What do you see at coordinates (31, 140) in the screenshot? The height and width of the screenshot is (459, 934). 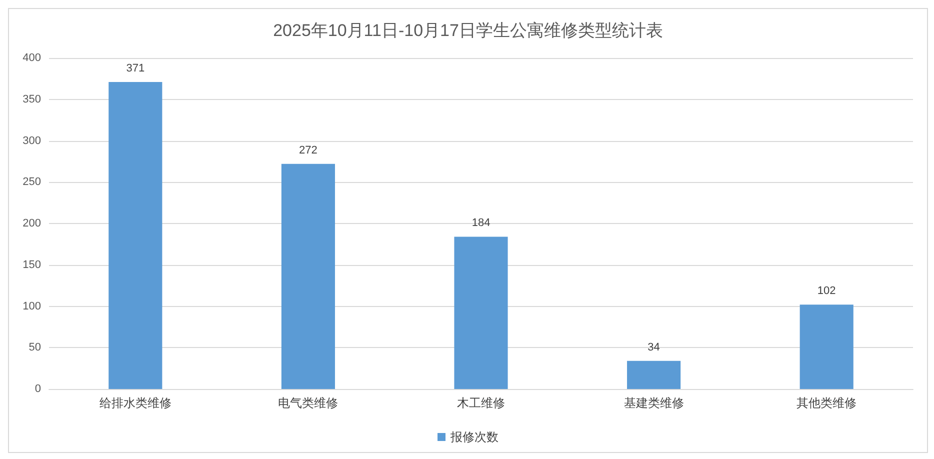 I see `y-tick-label: 300` at bounding box center [31, 140].